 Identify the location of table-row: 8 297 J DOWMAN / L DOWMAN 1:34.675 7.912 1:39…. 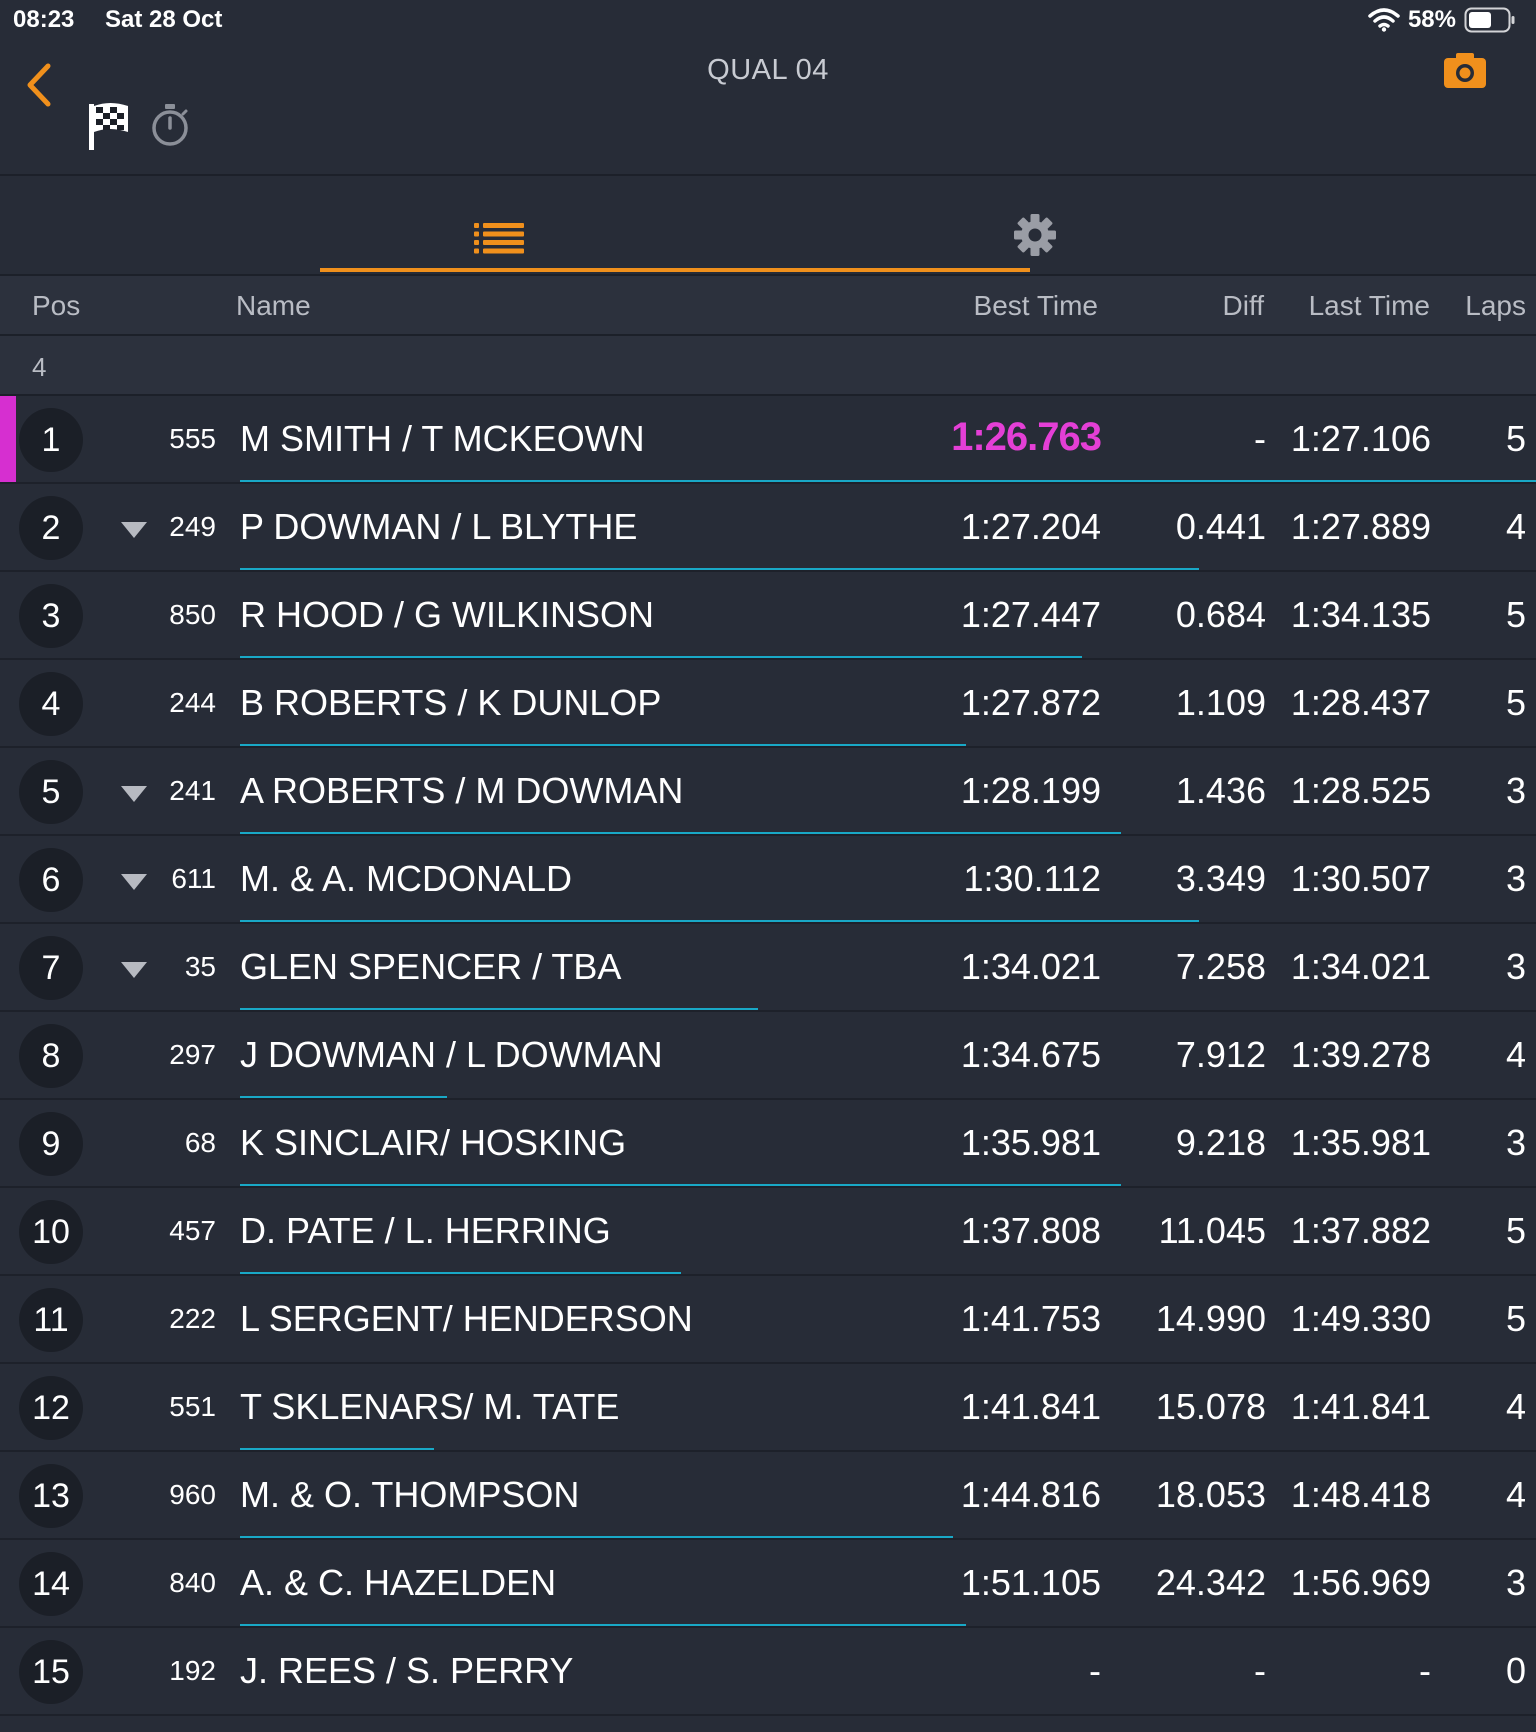
(768, 1056).